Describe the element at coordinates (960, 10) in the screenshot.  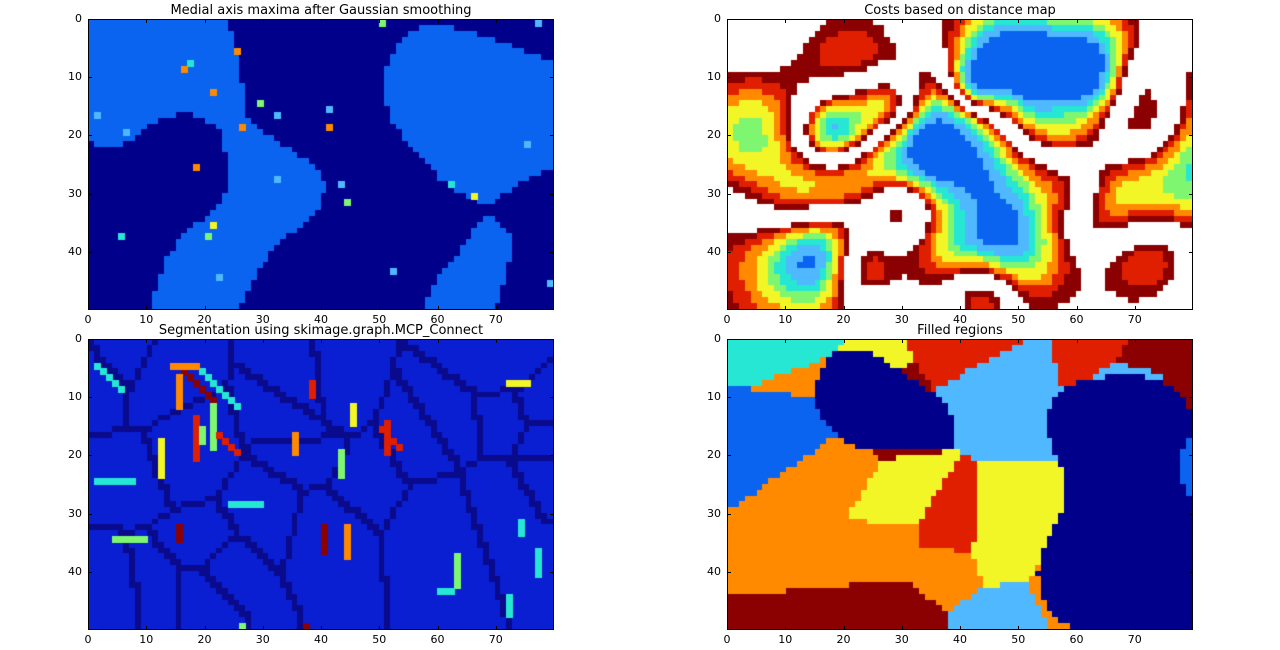
I see `panel-title: Costs based on distance map` at that location.